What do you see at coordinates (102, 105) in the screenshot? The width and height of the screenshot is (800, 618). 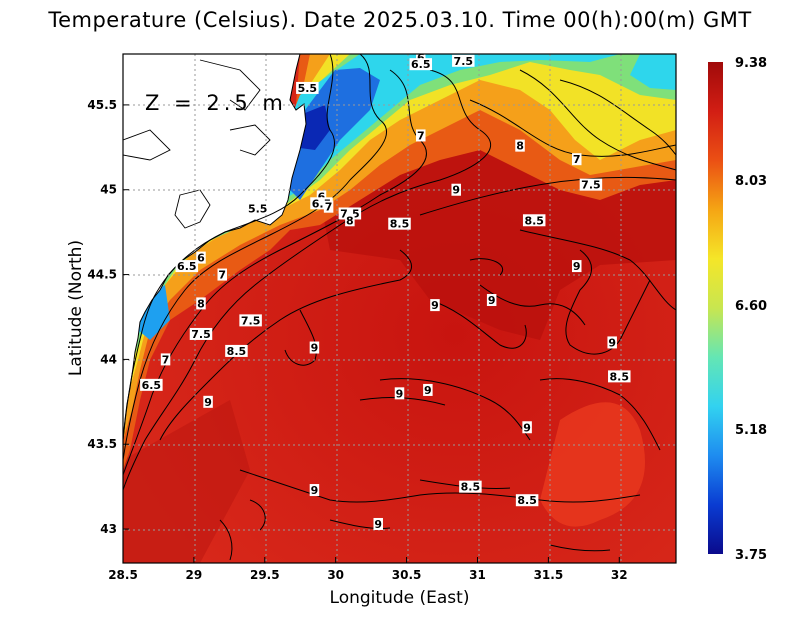 I see `y-tick-label: 45.5` at bounding box center [102, 105].